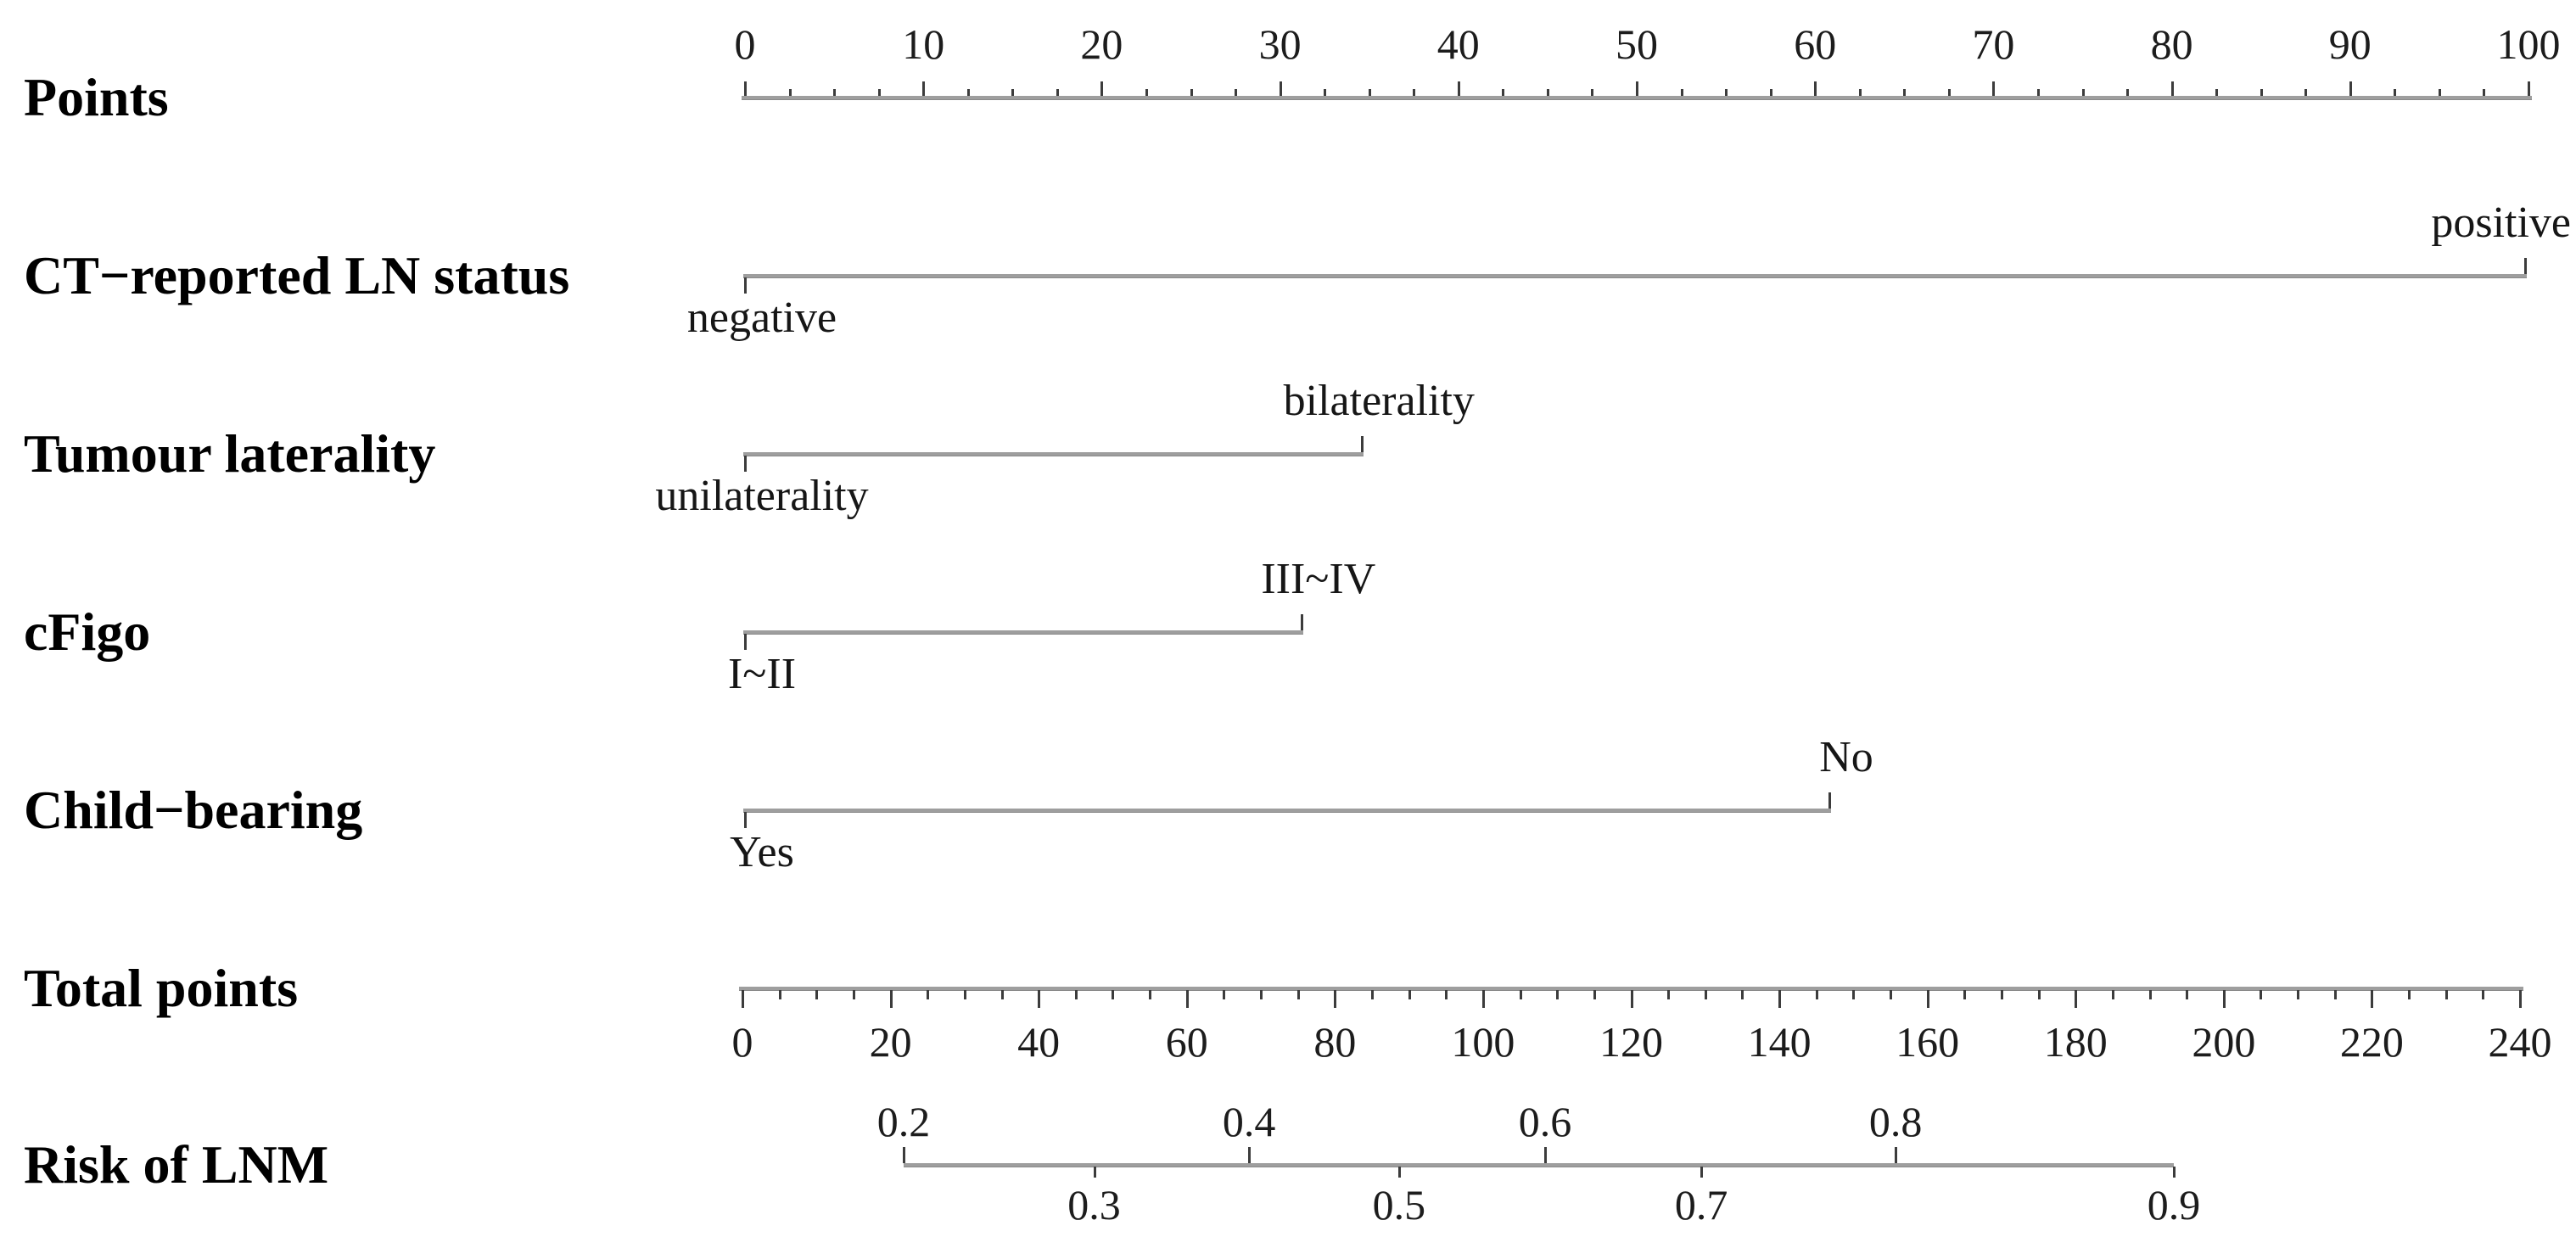  What do you see at coordinates (1896, 1121) in the screenshot?
I see `risk-tick-label: 0.8` at bounding box center [1896, 1121].